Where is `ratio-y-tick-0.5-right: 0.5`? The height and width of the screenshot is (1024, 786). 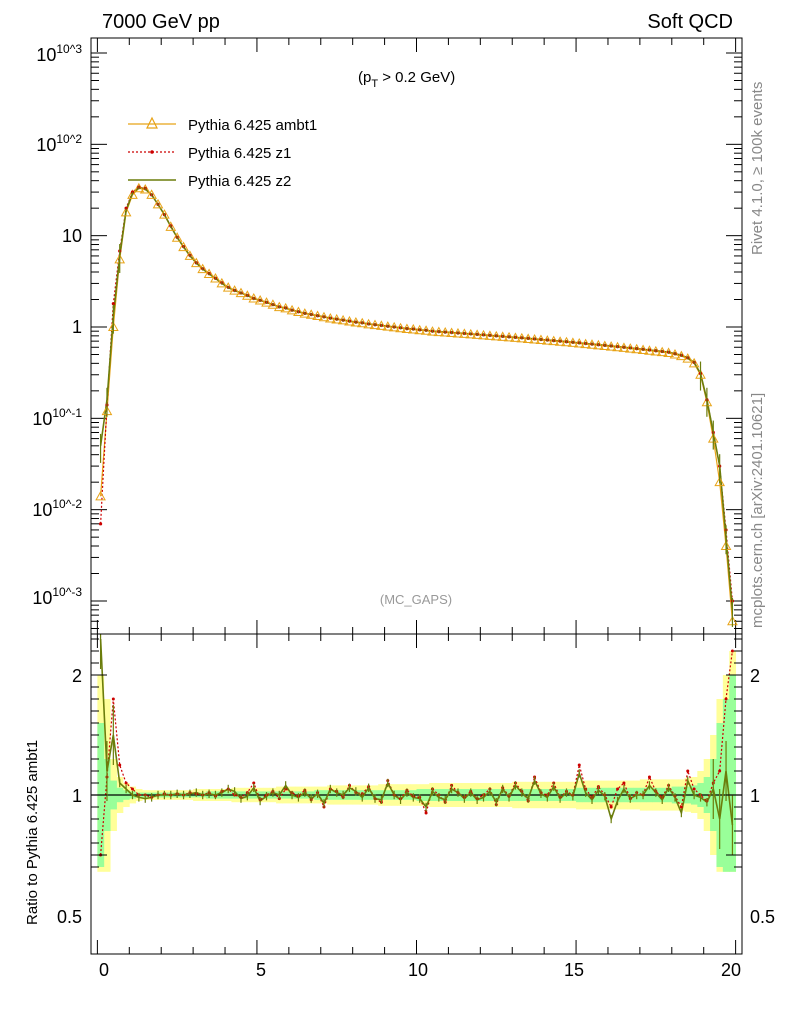
ratio-y-tick-0.5-right: 0.5 is located at coordinates (762, 917).